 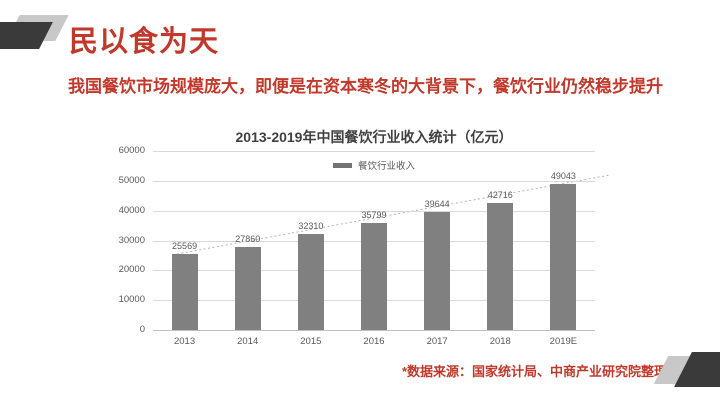 What do you see at coordinates (248, 238) in the screenshot?
I see `bar-value-label: 27860` at bounding box center [248, 238].